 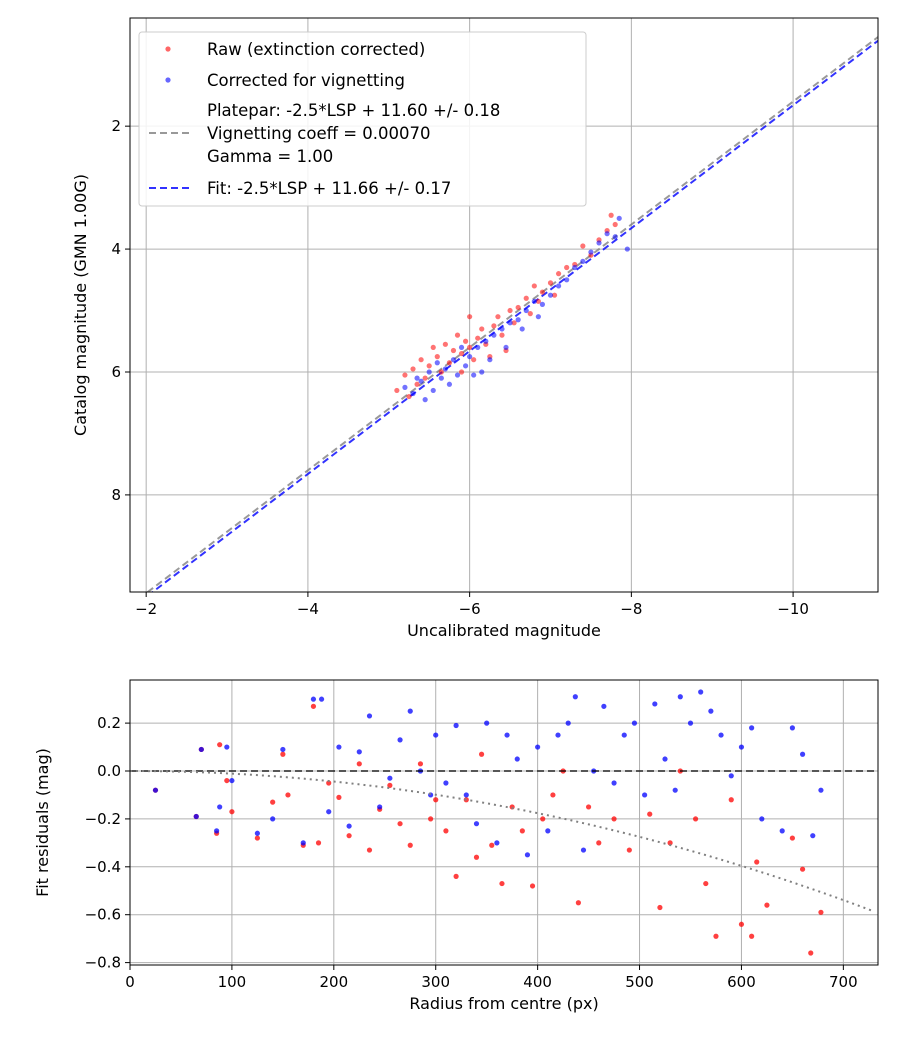 What do you see at coordinates (103, 819) in the screenshot?
I see `y-tick-label: −0.2` at bounding box center [103, 819].